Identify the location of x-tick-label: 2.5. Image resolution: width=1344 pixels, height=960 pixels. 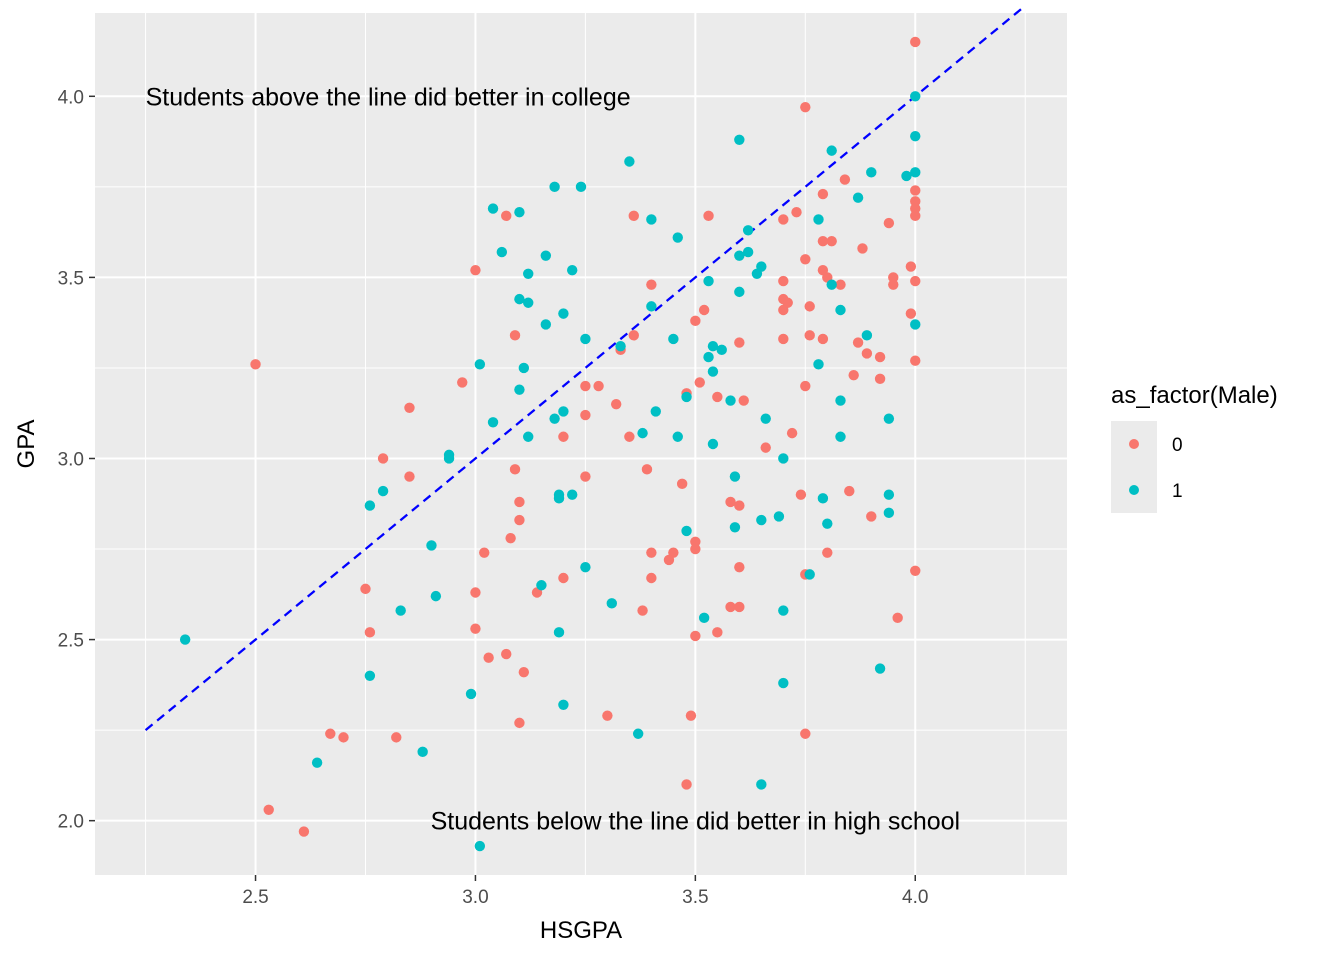
(255, 897).